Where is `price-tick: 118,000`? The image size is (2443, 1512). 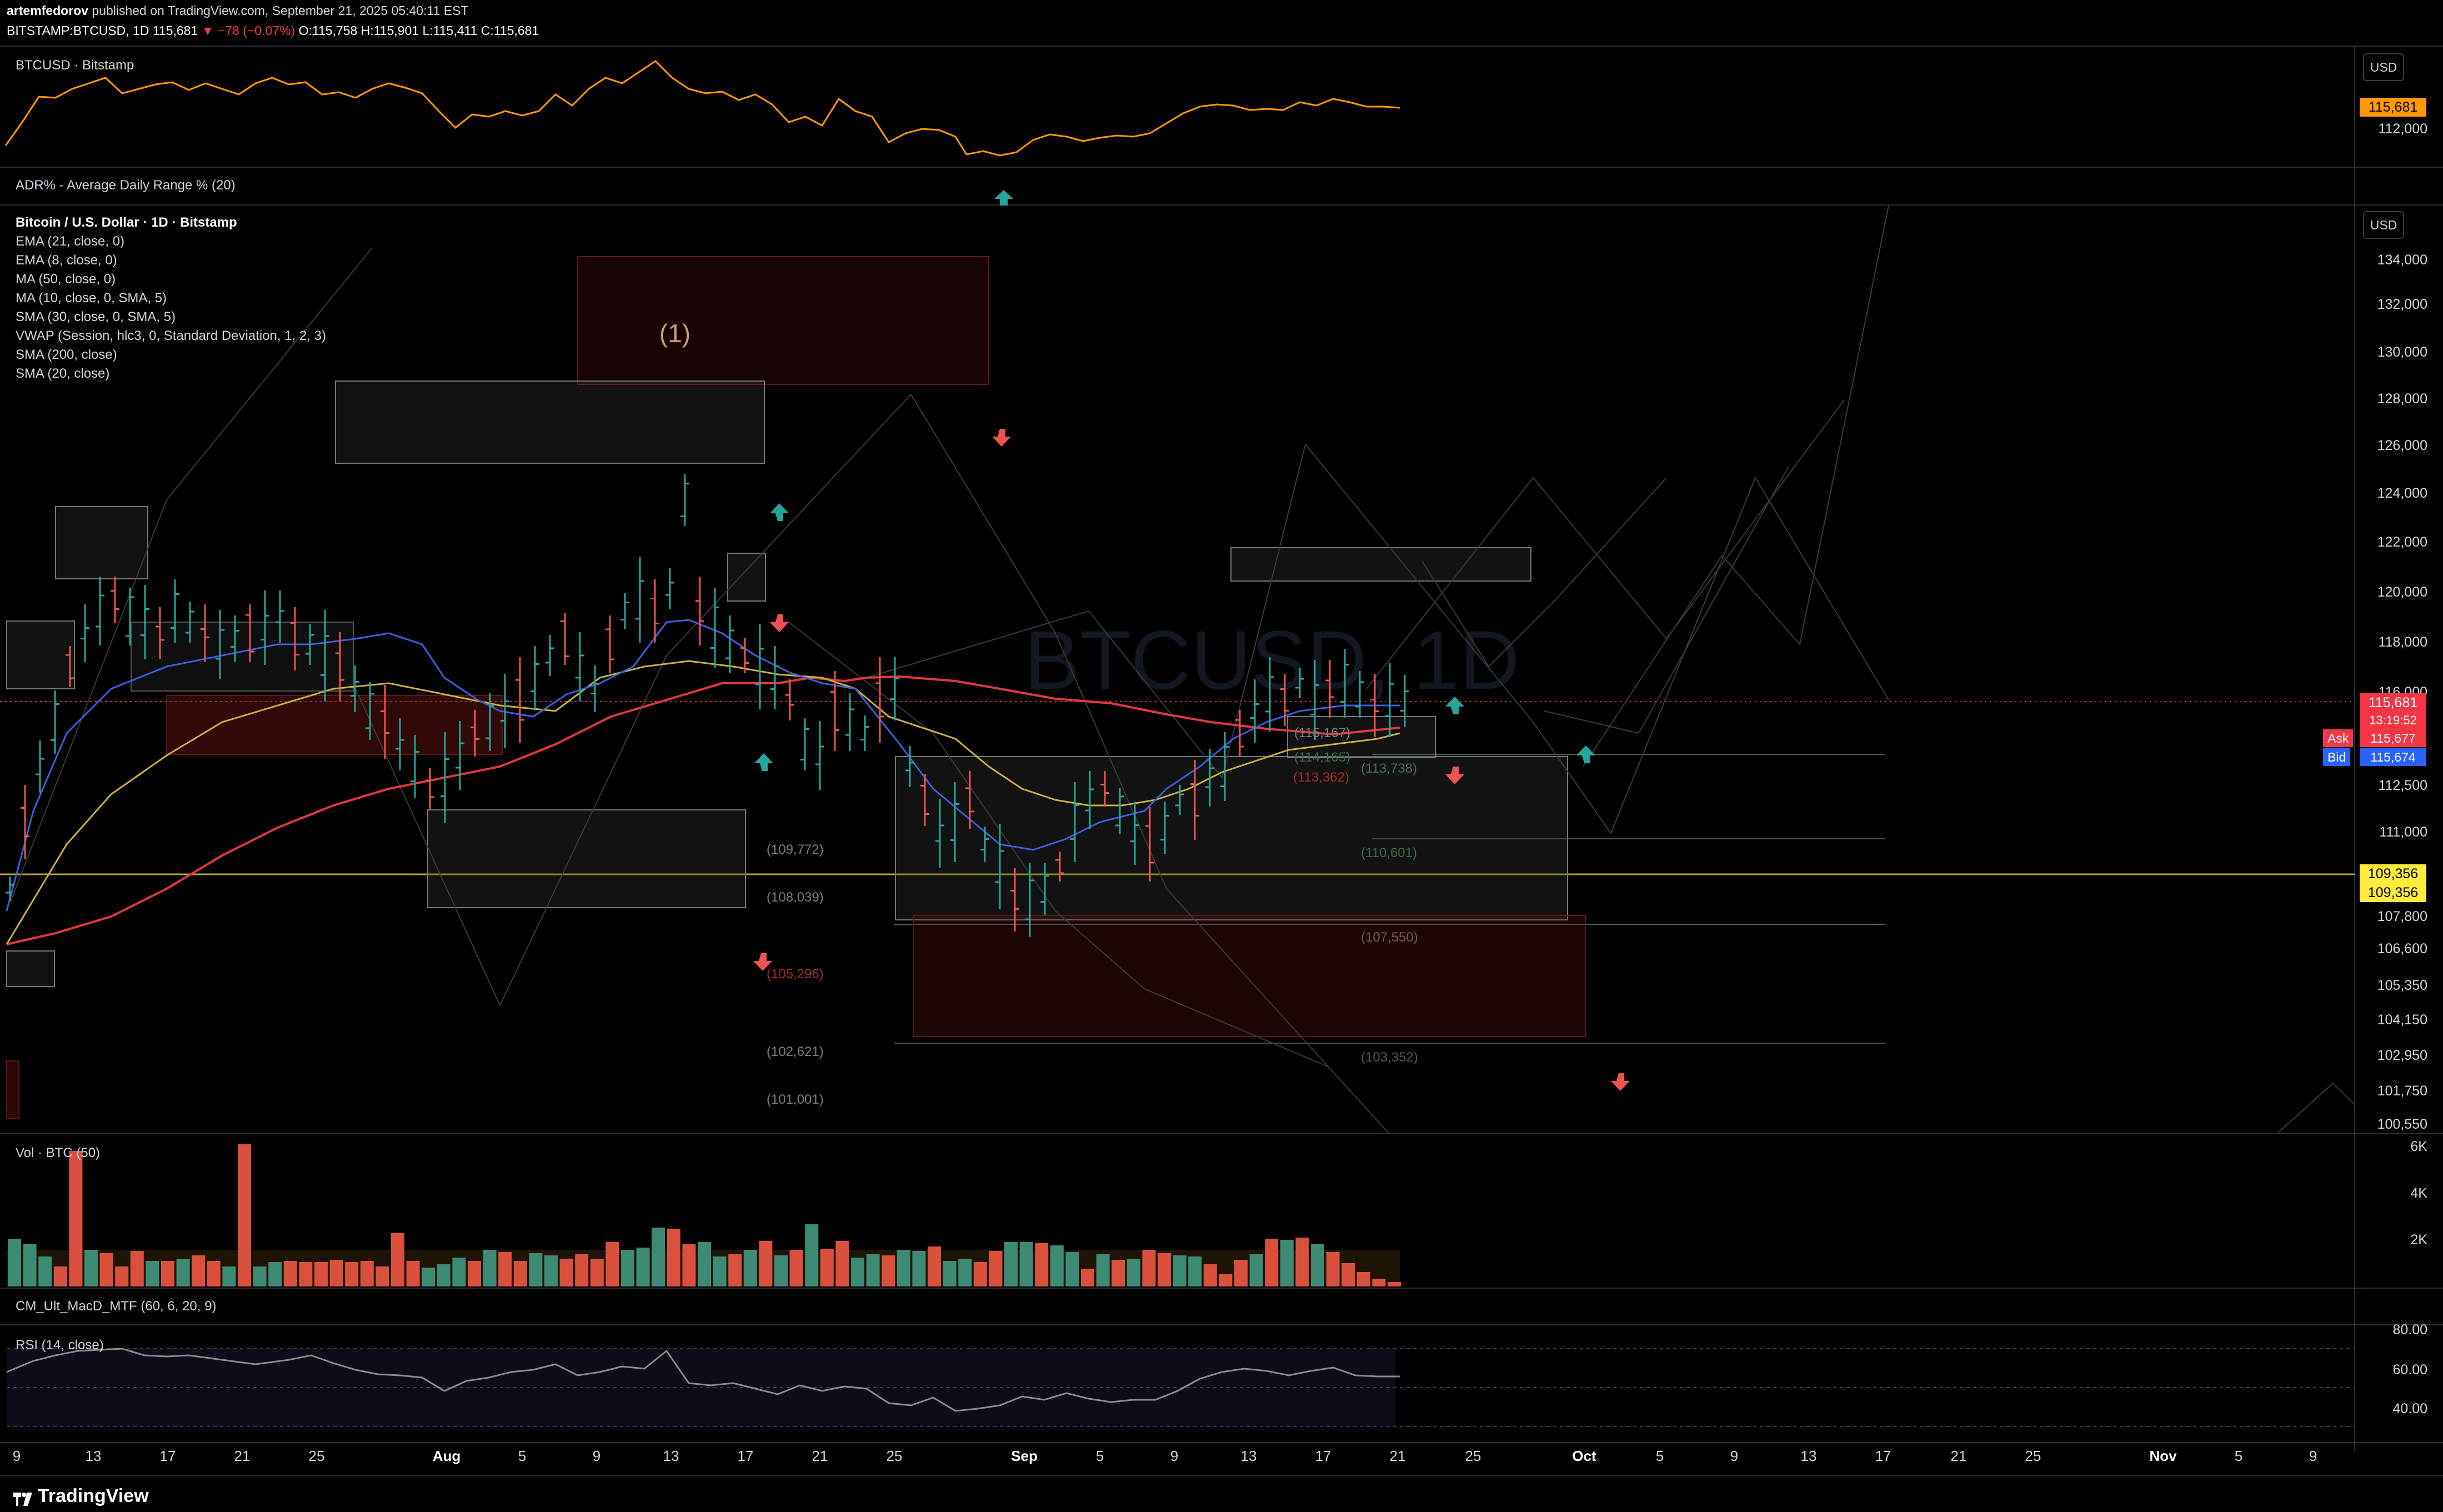 price-tick: 118,000 is located at coordinates (2402, 642).